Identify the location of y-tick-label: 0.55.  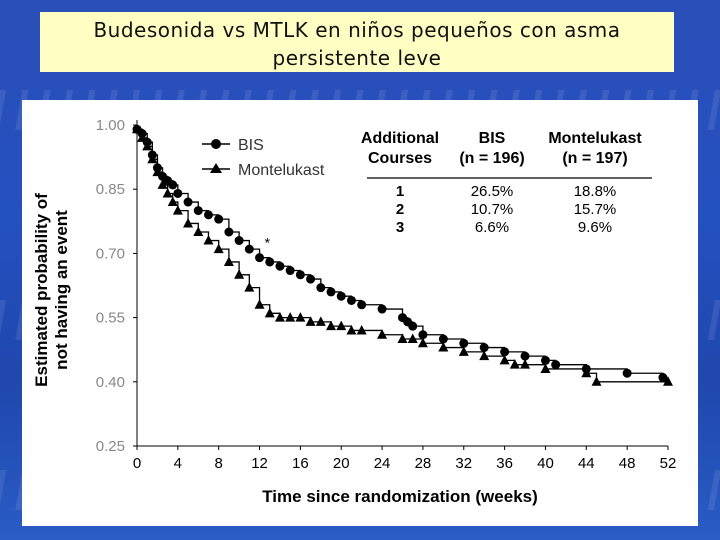
(110, 318).